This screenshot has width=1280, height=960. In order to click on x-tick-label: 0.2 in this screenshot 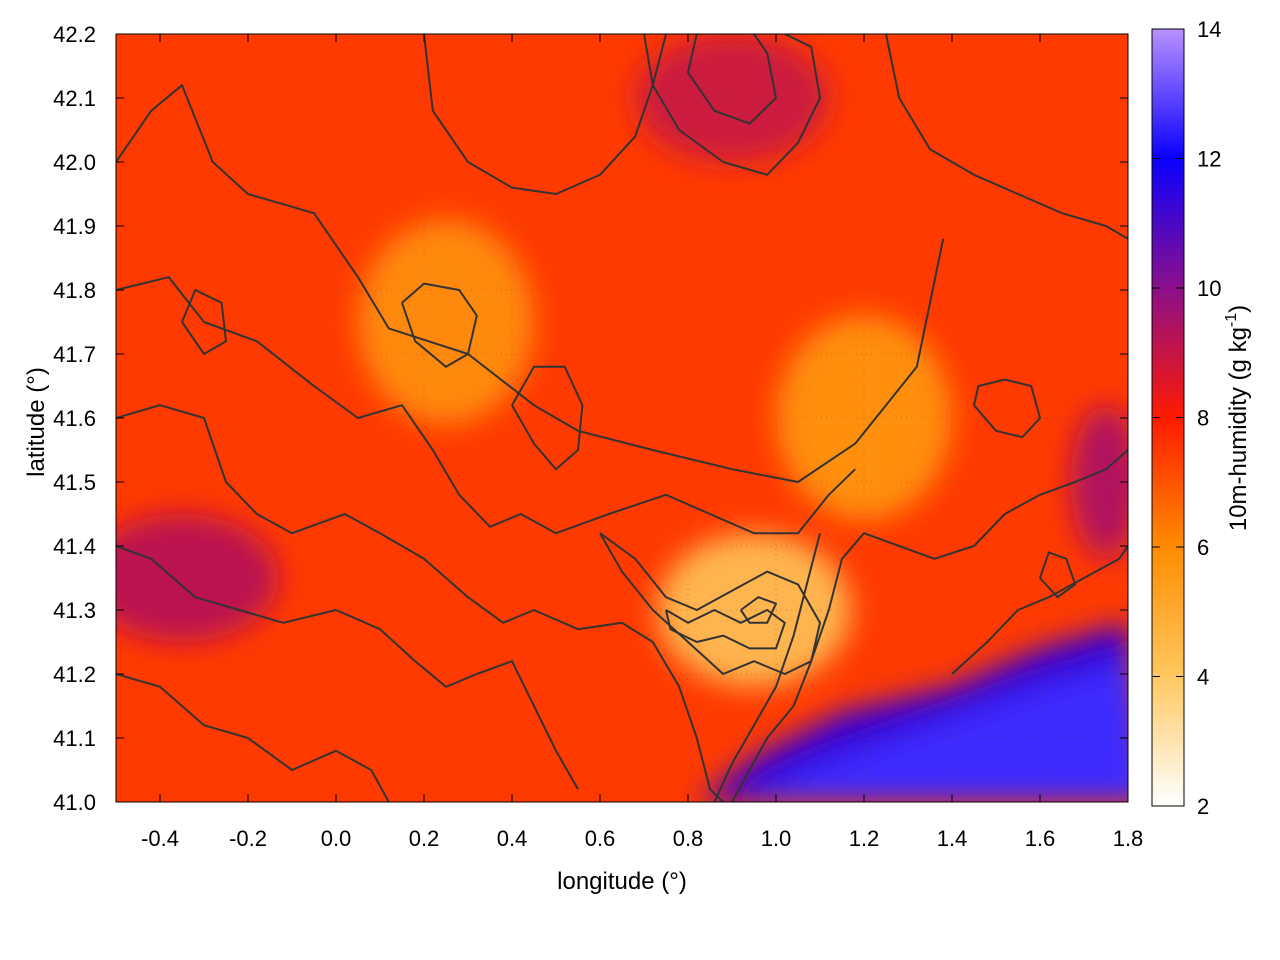, I will do `click(424, 838)`.